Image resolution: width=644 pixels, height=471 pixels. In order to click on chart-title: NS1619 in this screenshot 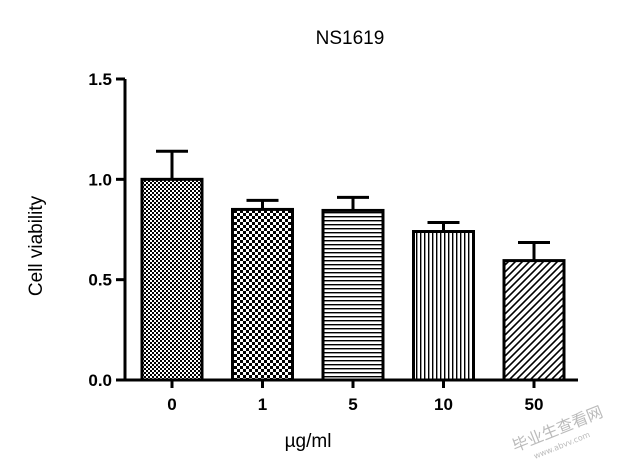, I will do `click(350, 38)`.